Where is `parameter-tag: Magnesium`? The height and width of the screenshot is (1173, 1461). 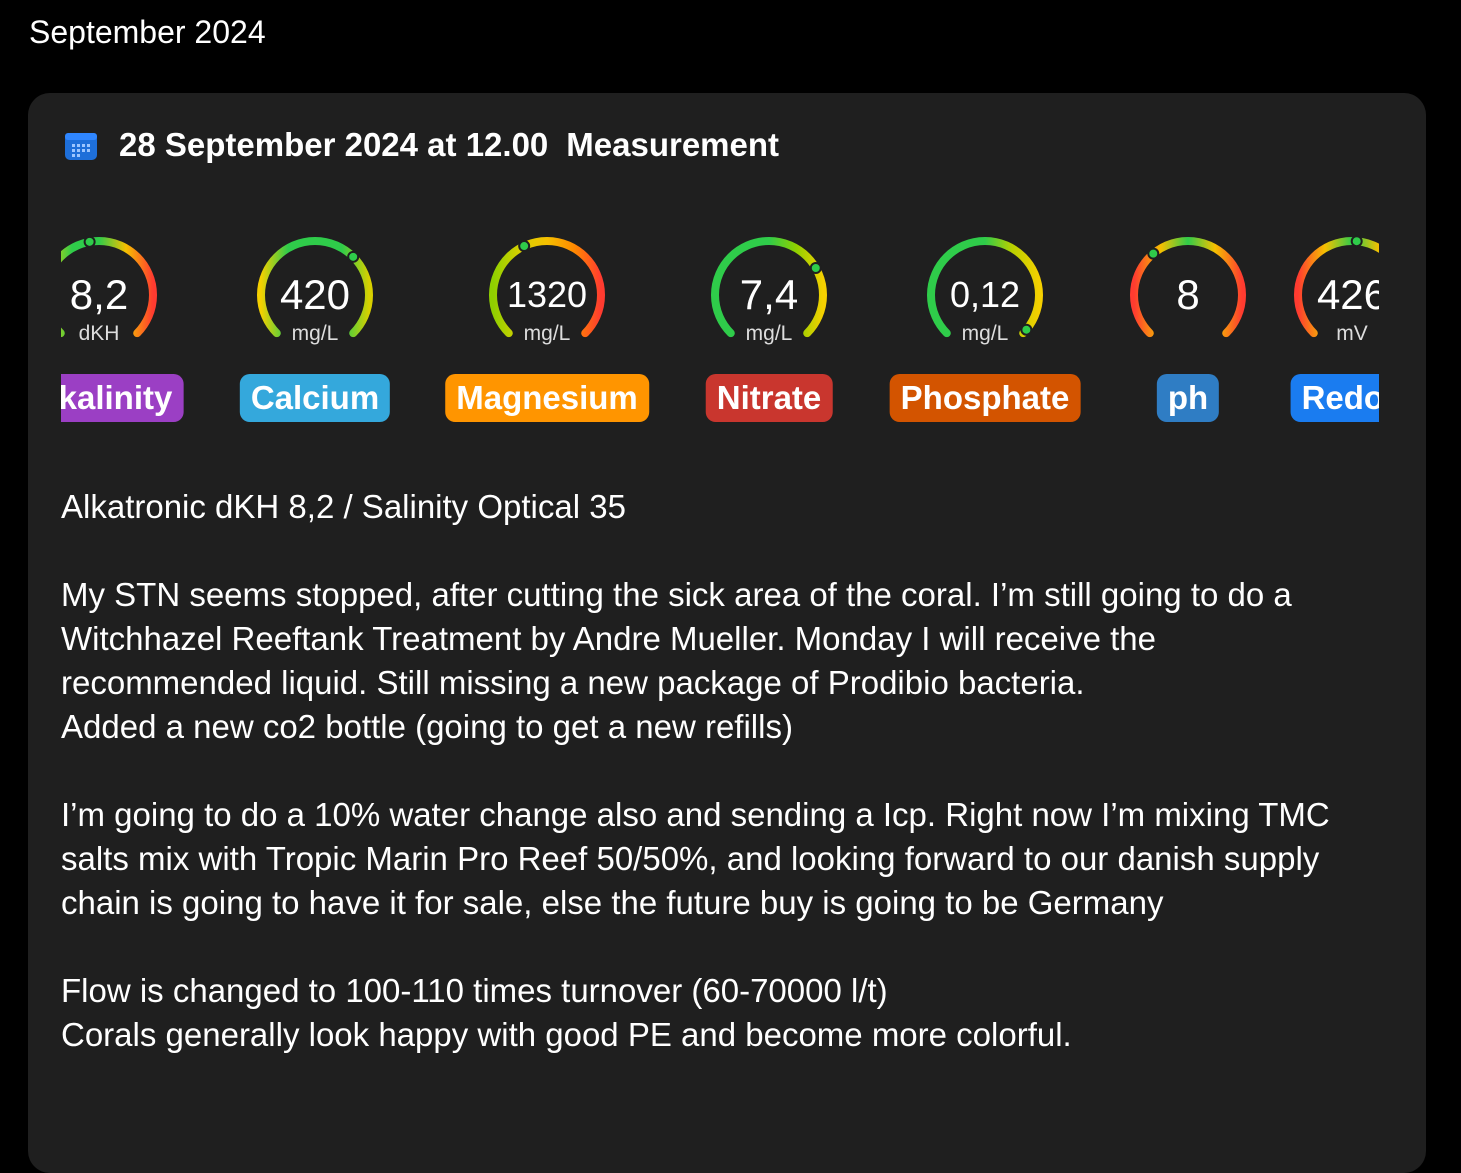
parameter-tag: Magnesium is located at coordinates (547, 398).